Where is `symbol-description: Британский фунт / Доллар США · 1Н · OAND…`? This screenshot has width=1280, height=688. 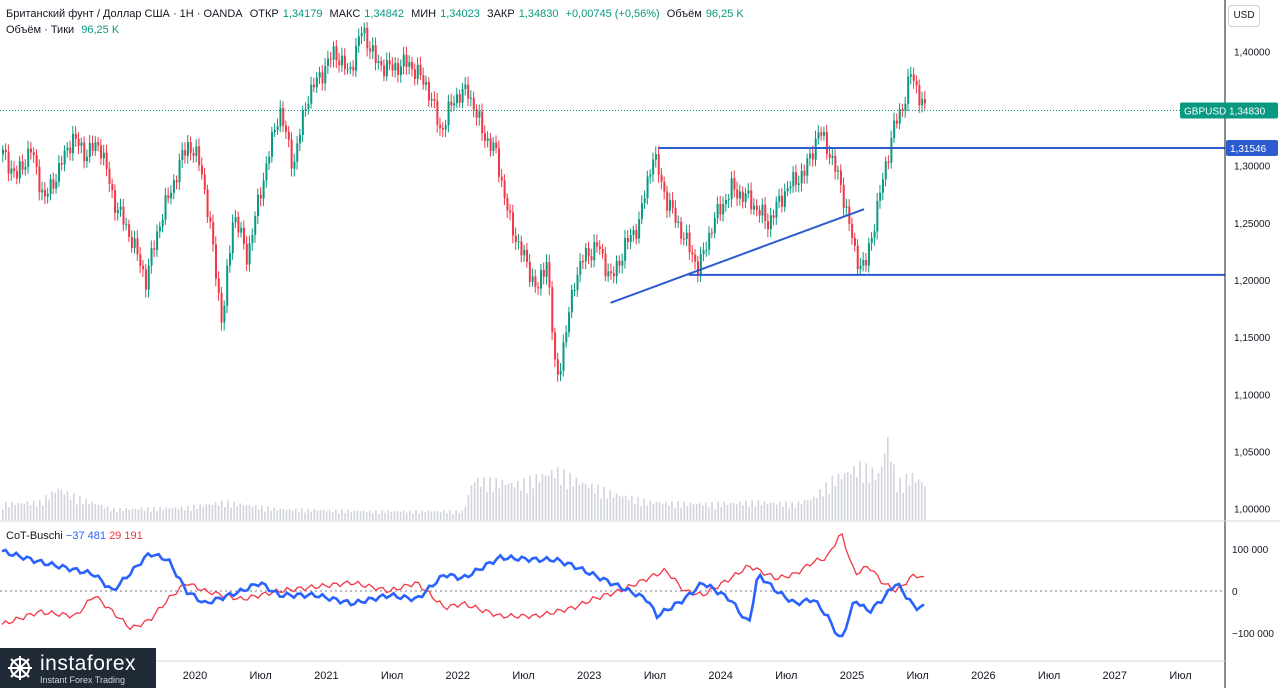 symbol-description: Британский фунт / Доллар США · 1Н · OAND… is located at coordinates (124, 14).